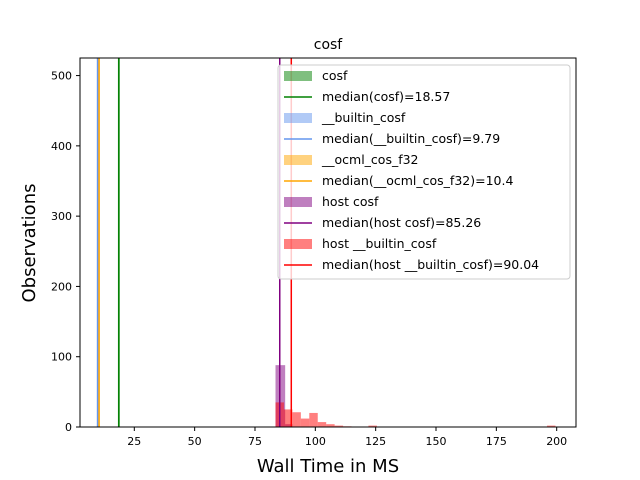 The height and width of the screenshot is (480, 640). What do you see at coordinates (68, 427) in the screenshot?
I see `y-tick-label: 0` at bounding box center [68, 427].